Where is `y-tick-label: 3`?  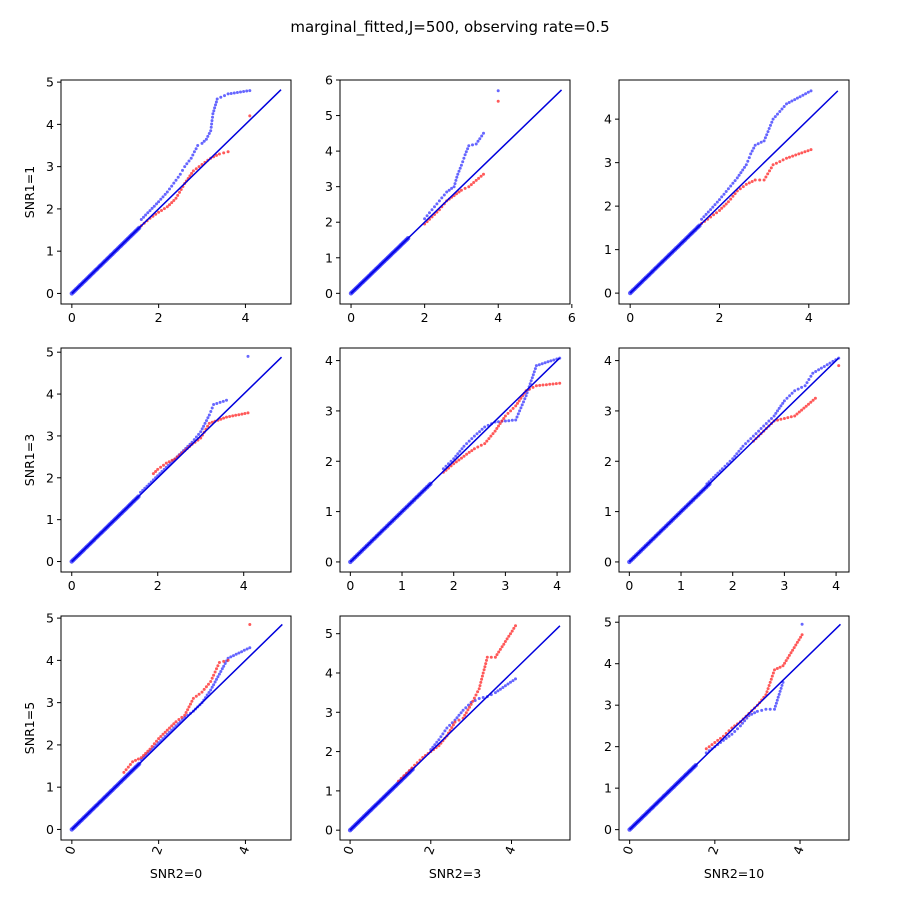
y-tick-label: 3 is located at coordinates (50, 702).